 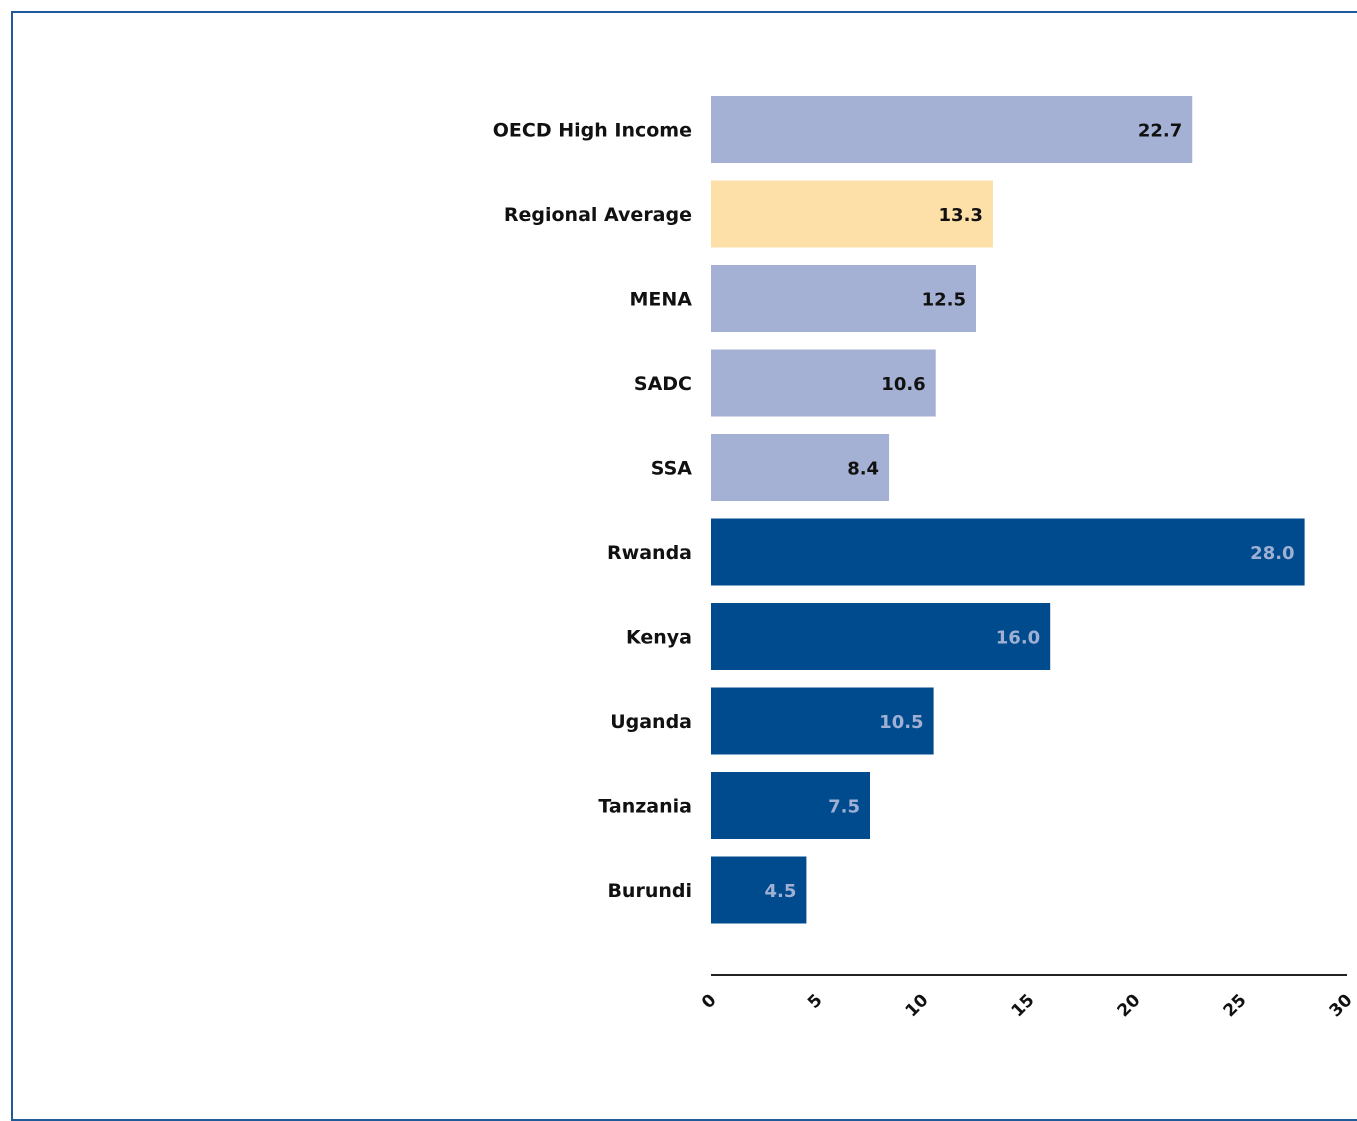 What do you see at coordinates (852, 214) in the screenshot?
I see `bar-regional-average` at bounding box center [852, 214].